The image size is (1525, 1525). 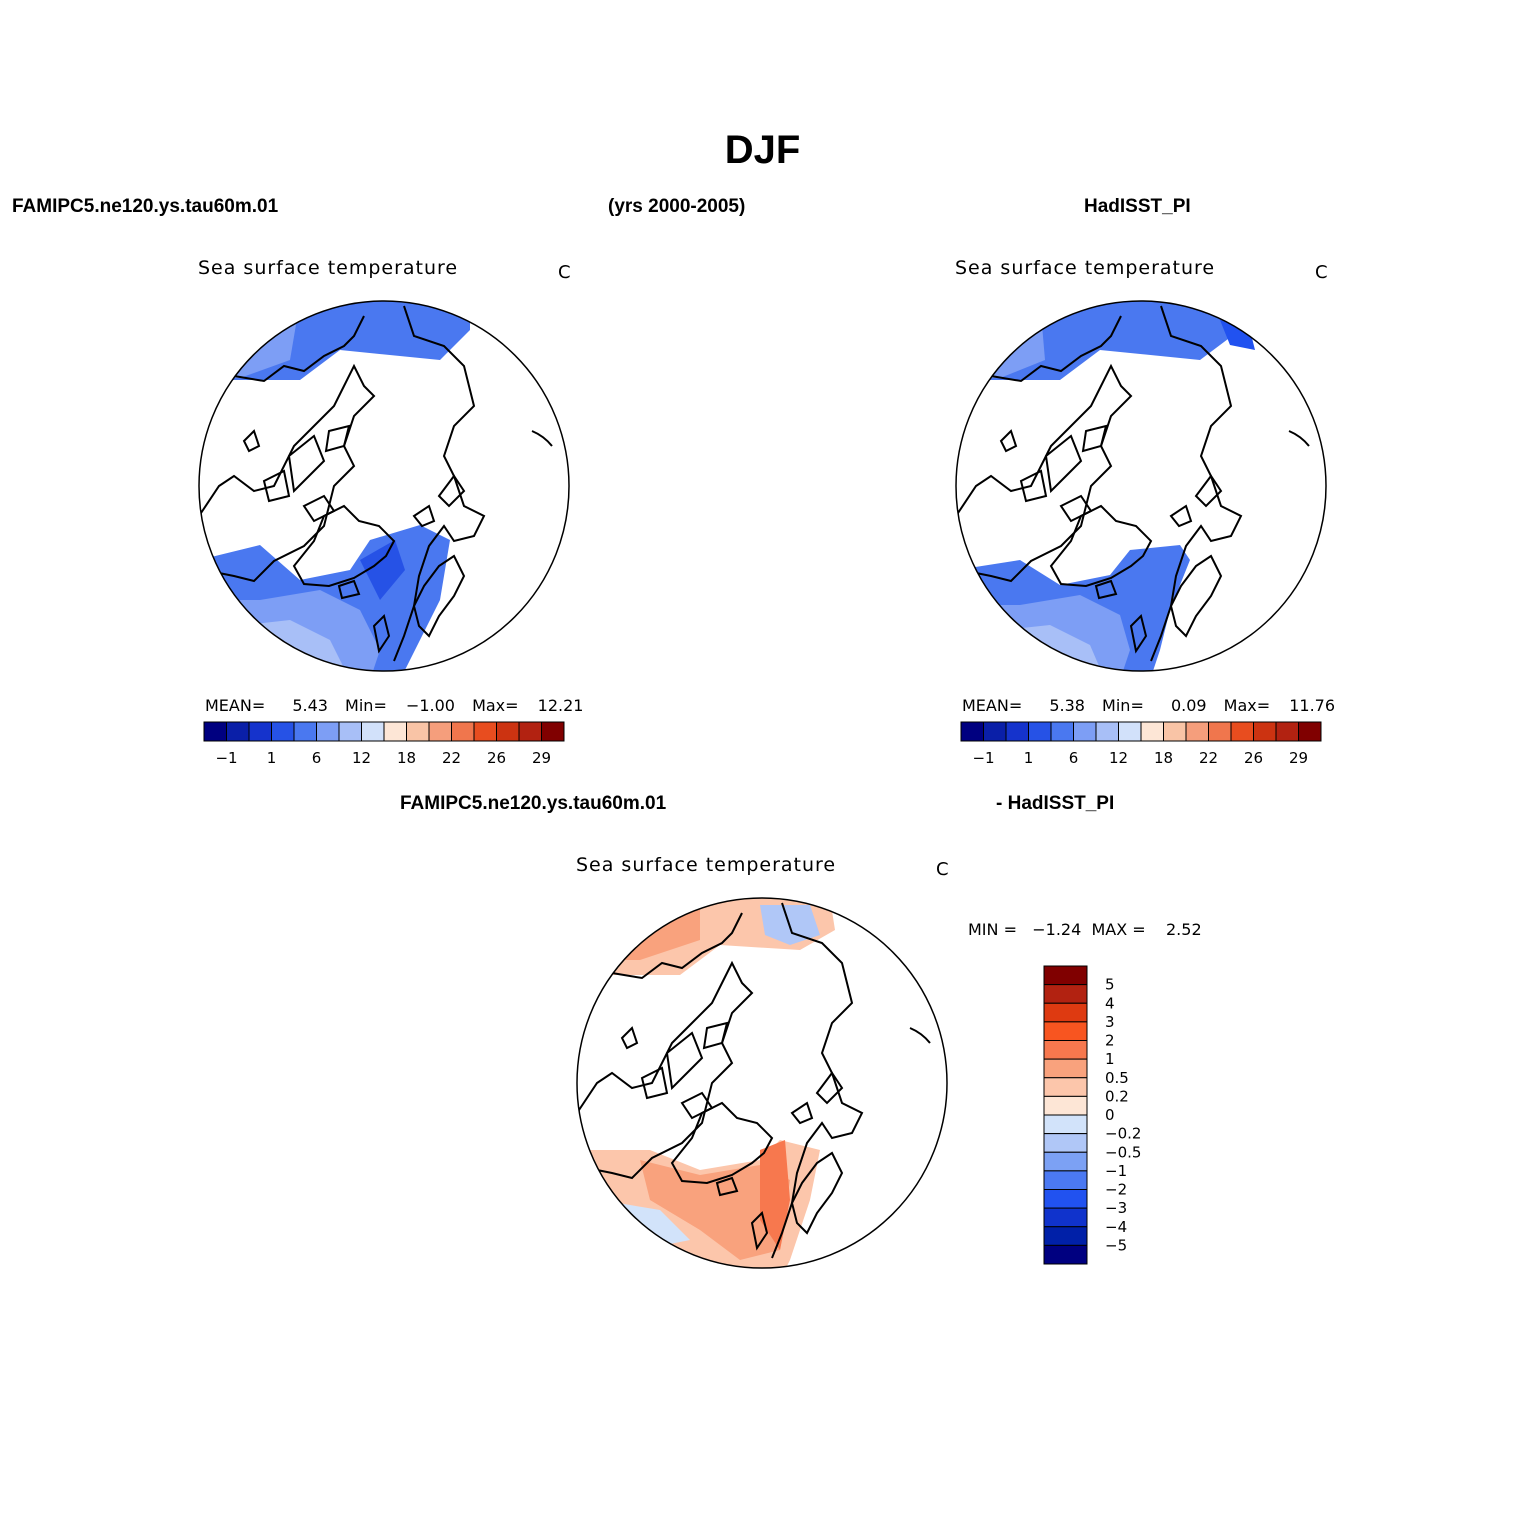 What do you see at coordinates (564, 272) in the screenshot?
I see `panel-model-units: C` at bounding box center [564, 272].